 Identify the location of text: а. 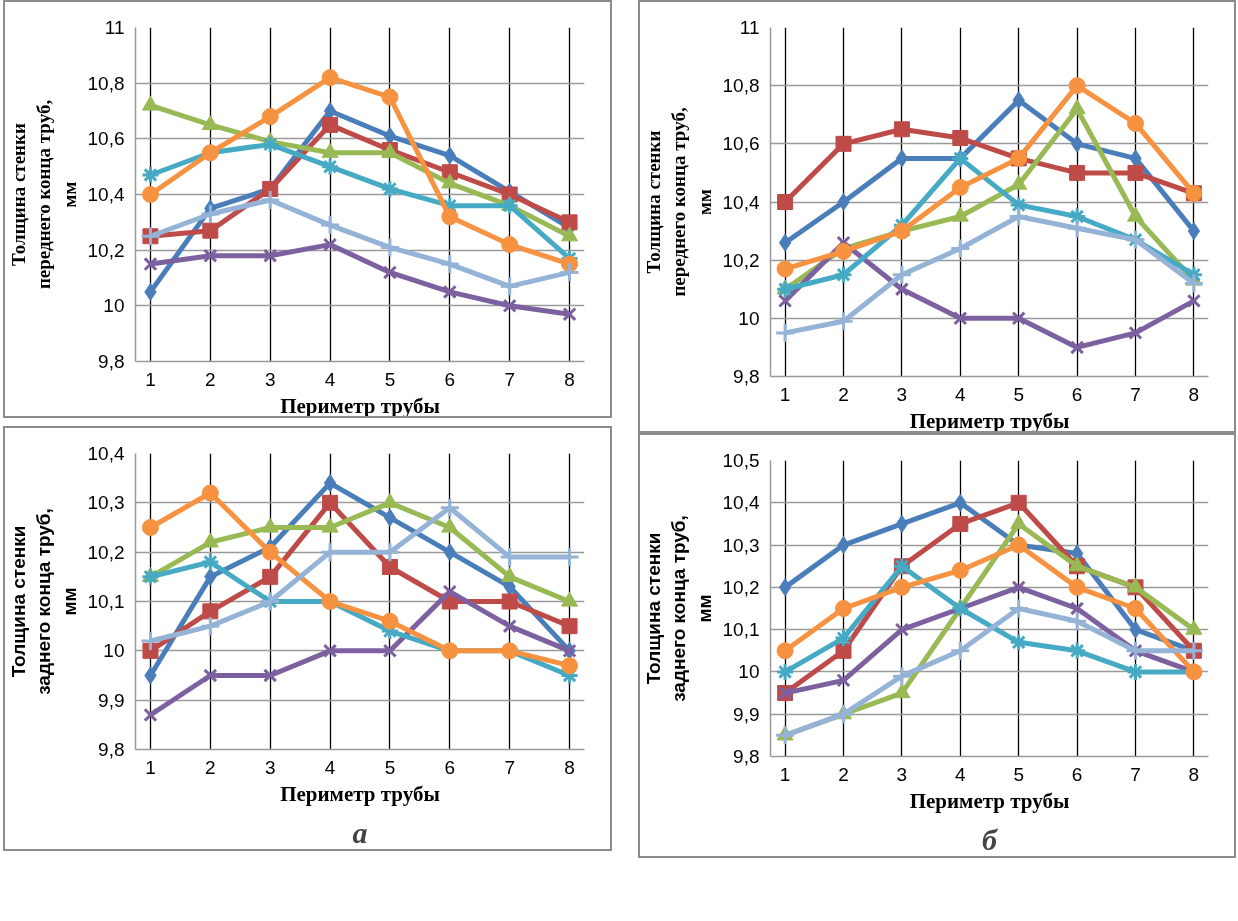
(360, 832).